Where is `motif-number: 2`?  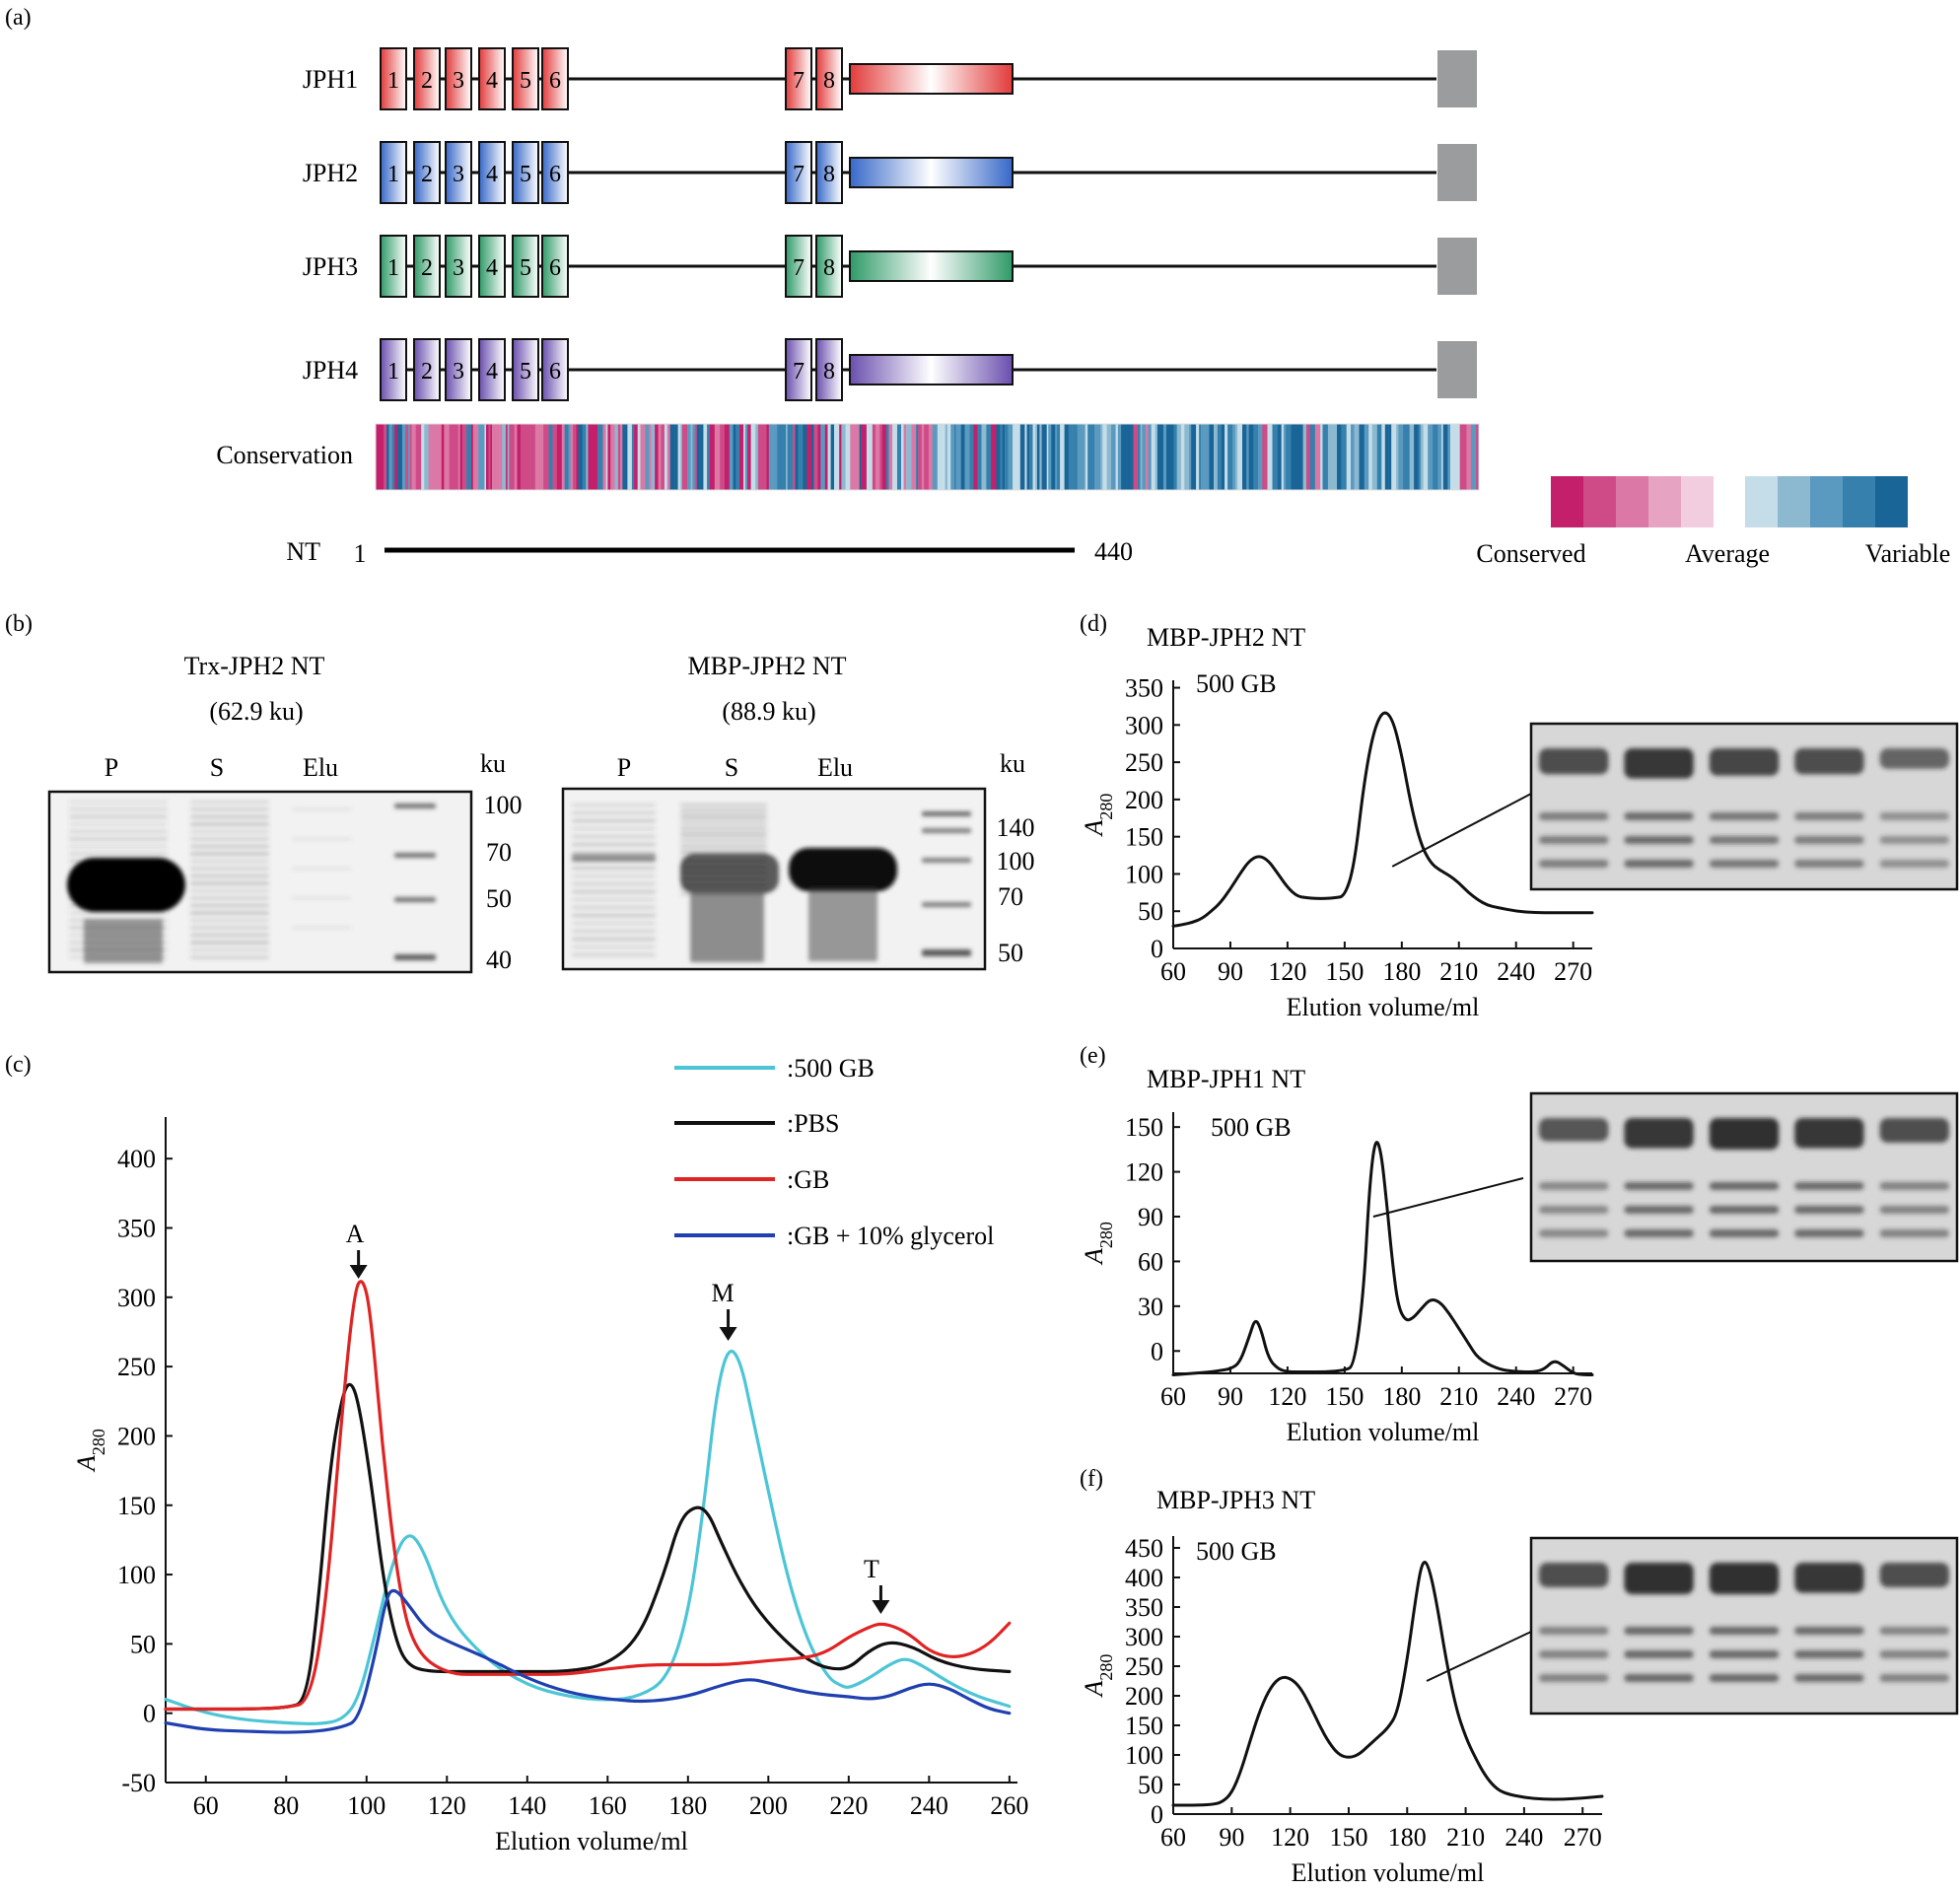
motif-number: 2 is located at coordinates (427, 174).